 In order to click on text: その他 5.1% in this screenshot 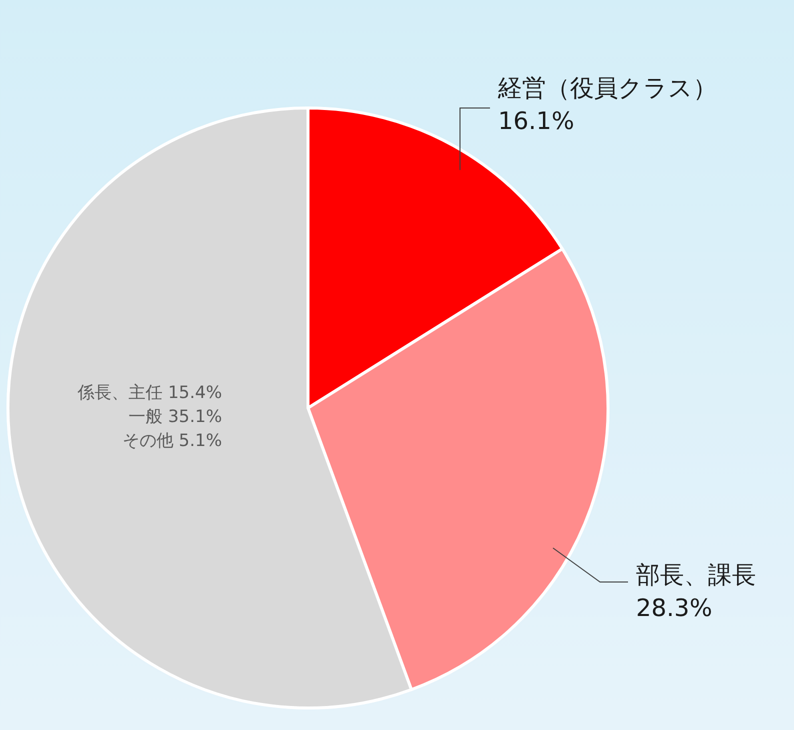, I will do `click(172, 441)`.